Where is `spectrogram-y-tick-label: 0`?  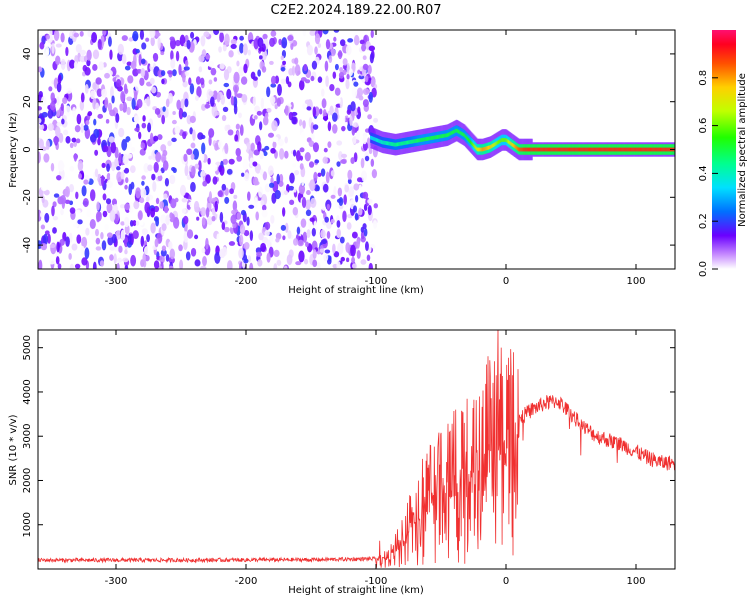
spectrogram-y-tick-label: 0 is located at coordinates (27, 149).